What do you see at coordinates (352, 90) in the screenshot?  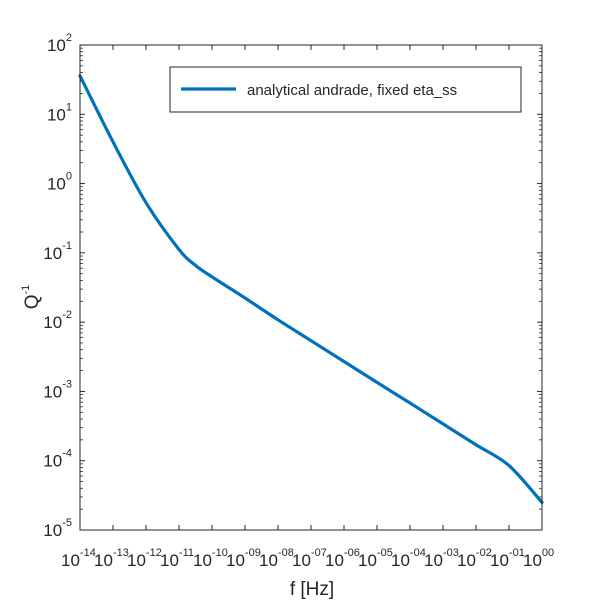 I see `legend-label: analytical andrade, fixed eta_ss` at bounding box center [352, 90].